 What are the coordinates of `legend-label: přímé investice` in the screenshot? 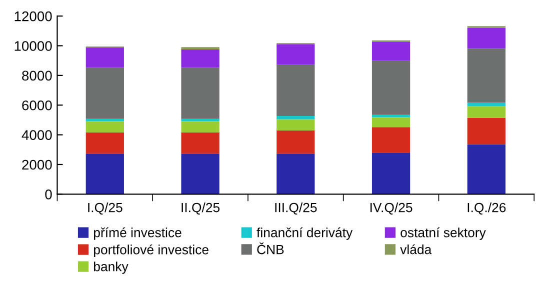 It's located at (138, 233).